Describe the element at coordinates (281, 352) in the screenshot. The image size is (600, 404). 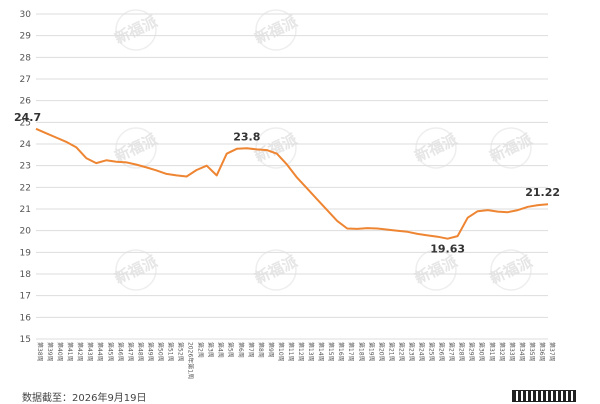
I see `x-tick-label: 第10周` at that location.